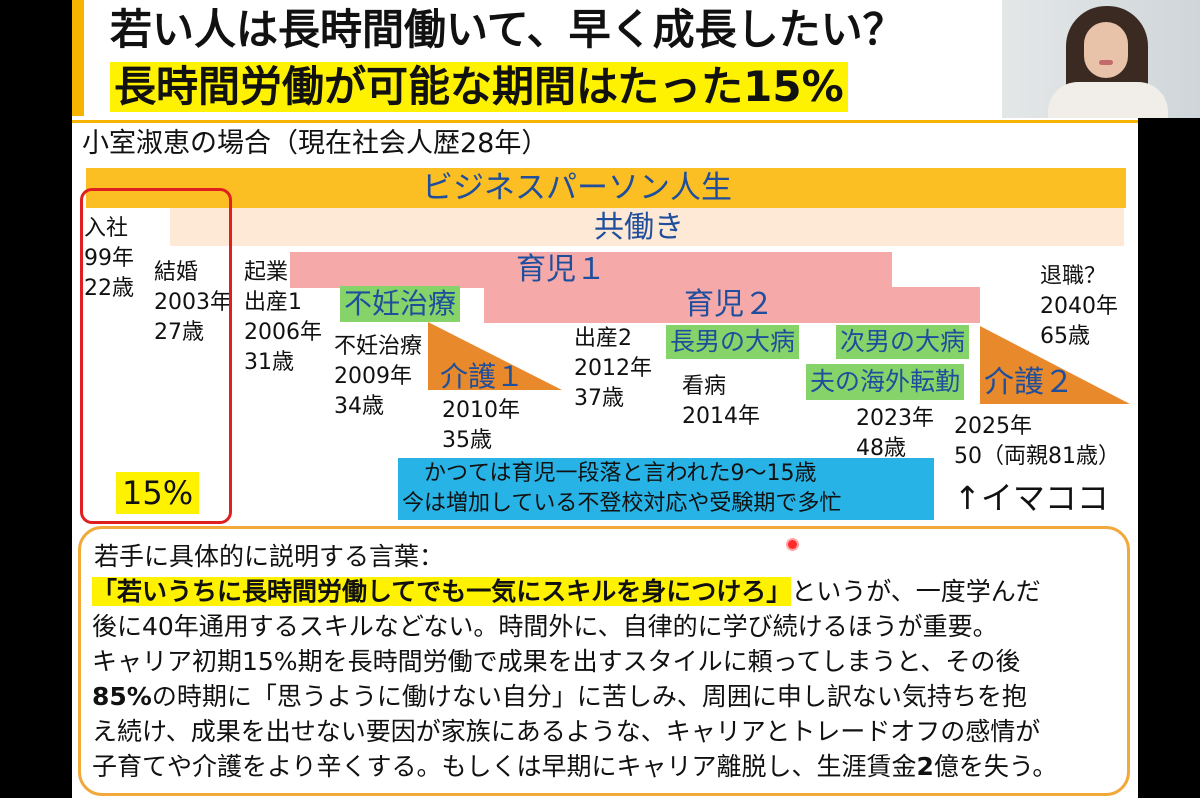 Image resolution: width=1200 pixels, height=798 pixels. Describe the element at coordinates (479, 87) in the screenshot. I see `slide-title-highlight: 長時間労働が可能な期間はたった15%` at that location.